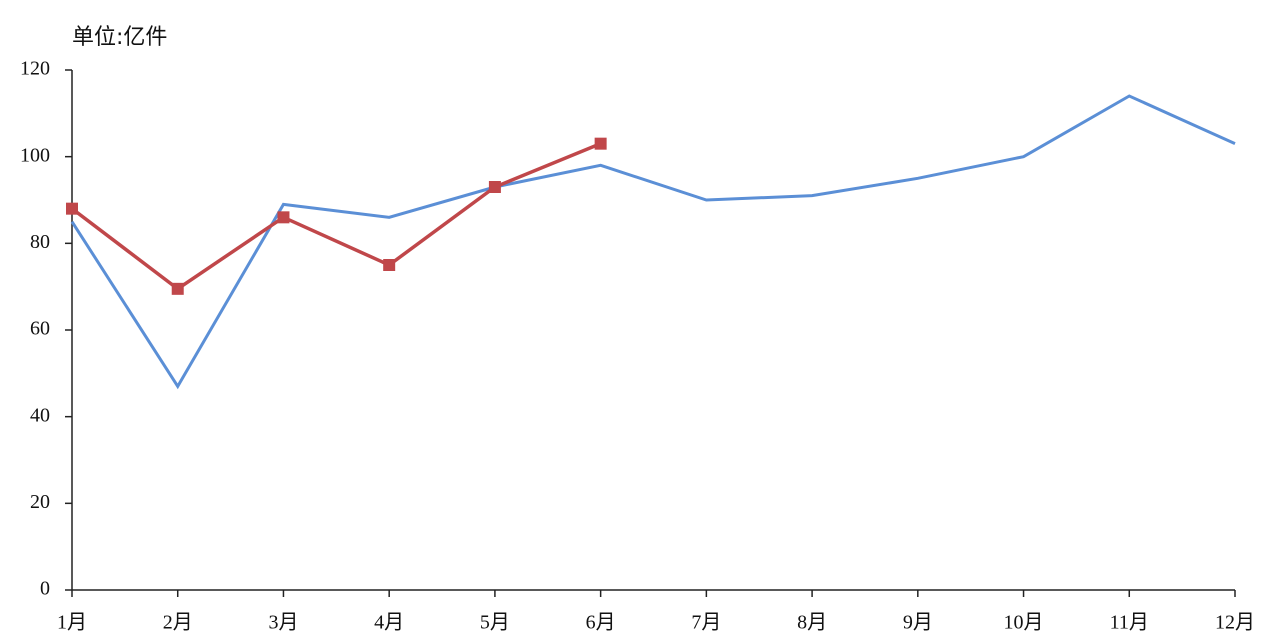 The height and width of the screenshot is (639, 1262). Describe the element at coordinates (495, 623) in the screenshot. I see `x-tick-label: 5月` at that location.